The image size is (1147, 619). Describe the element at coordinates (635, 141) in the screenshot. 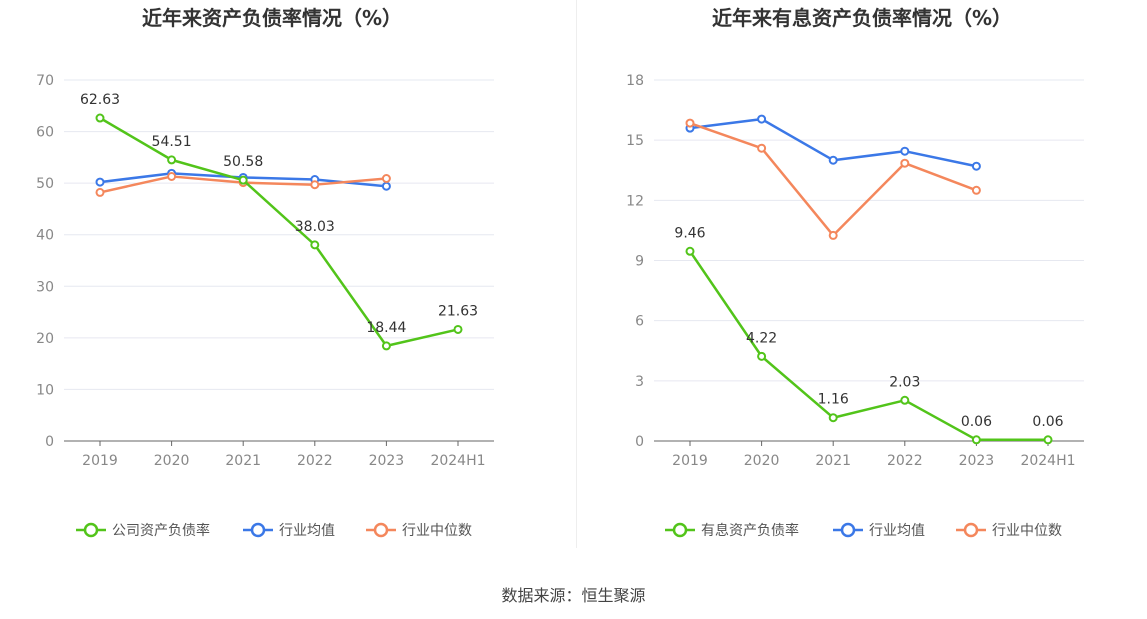

I see `y-tick-label: 15` at that location.